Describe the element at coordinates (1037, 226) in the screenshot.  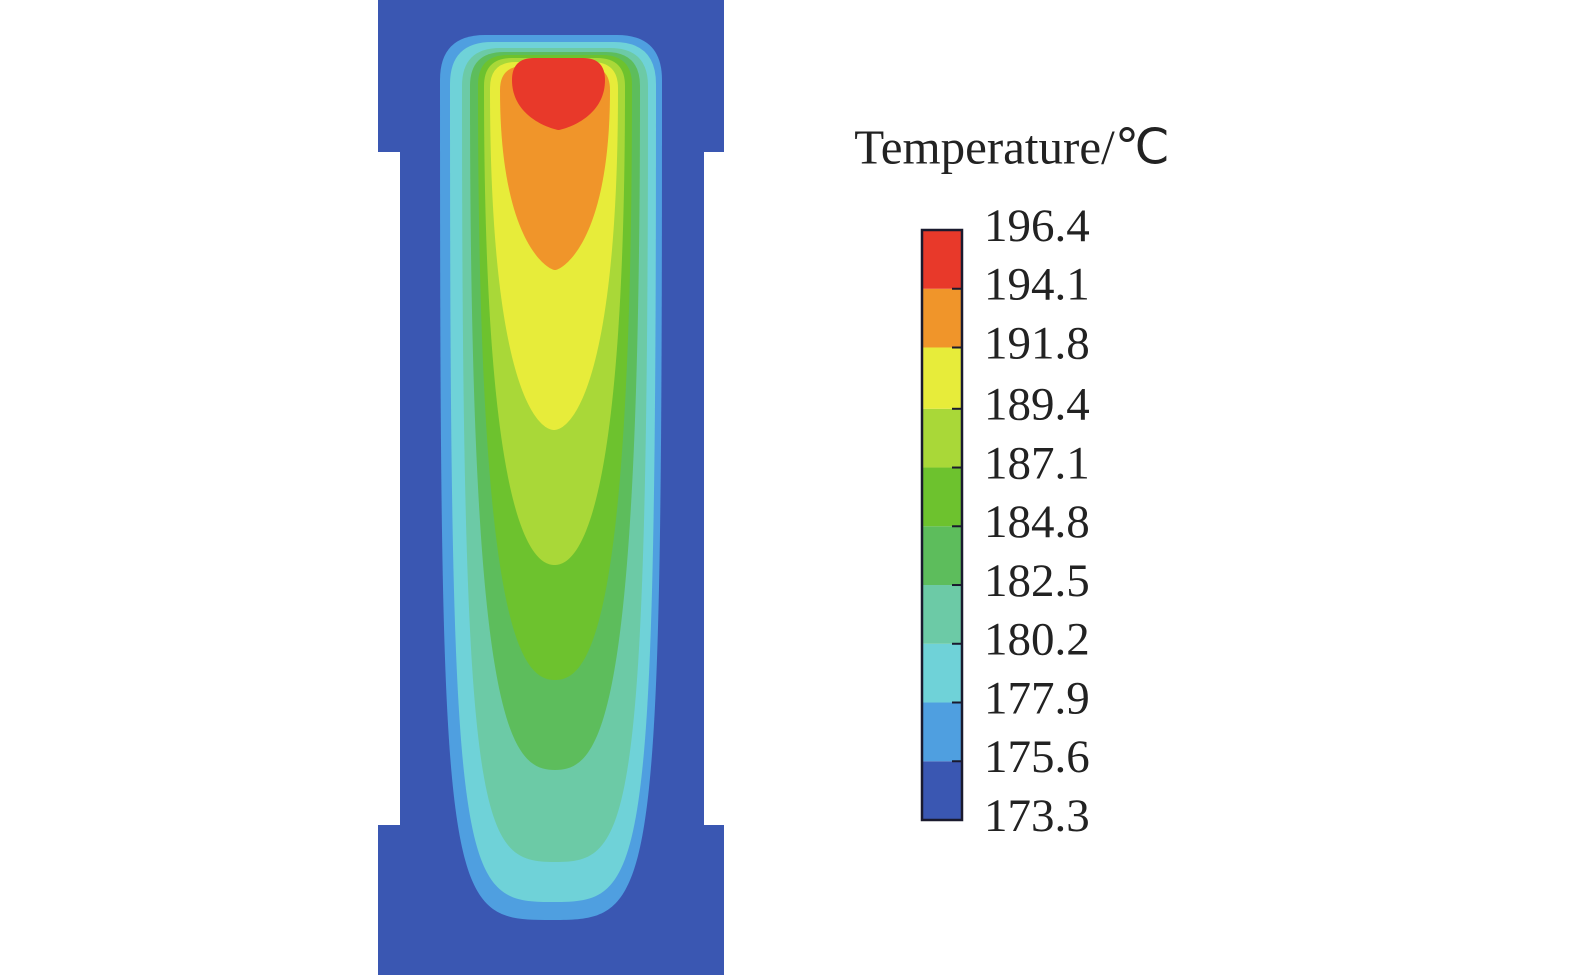
I see `colorbar-tick-label: 196.4` at that location.